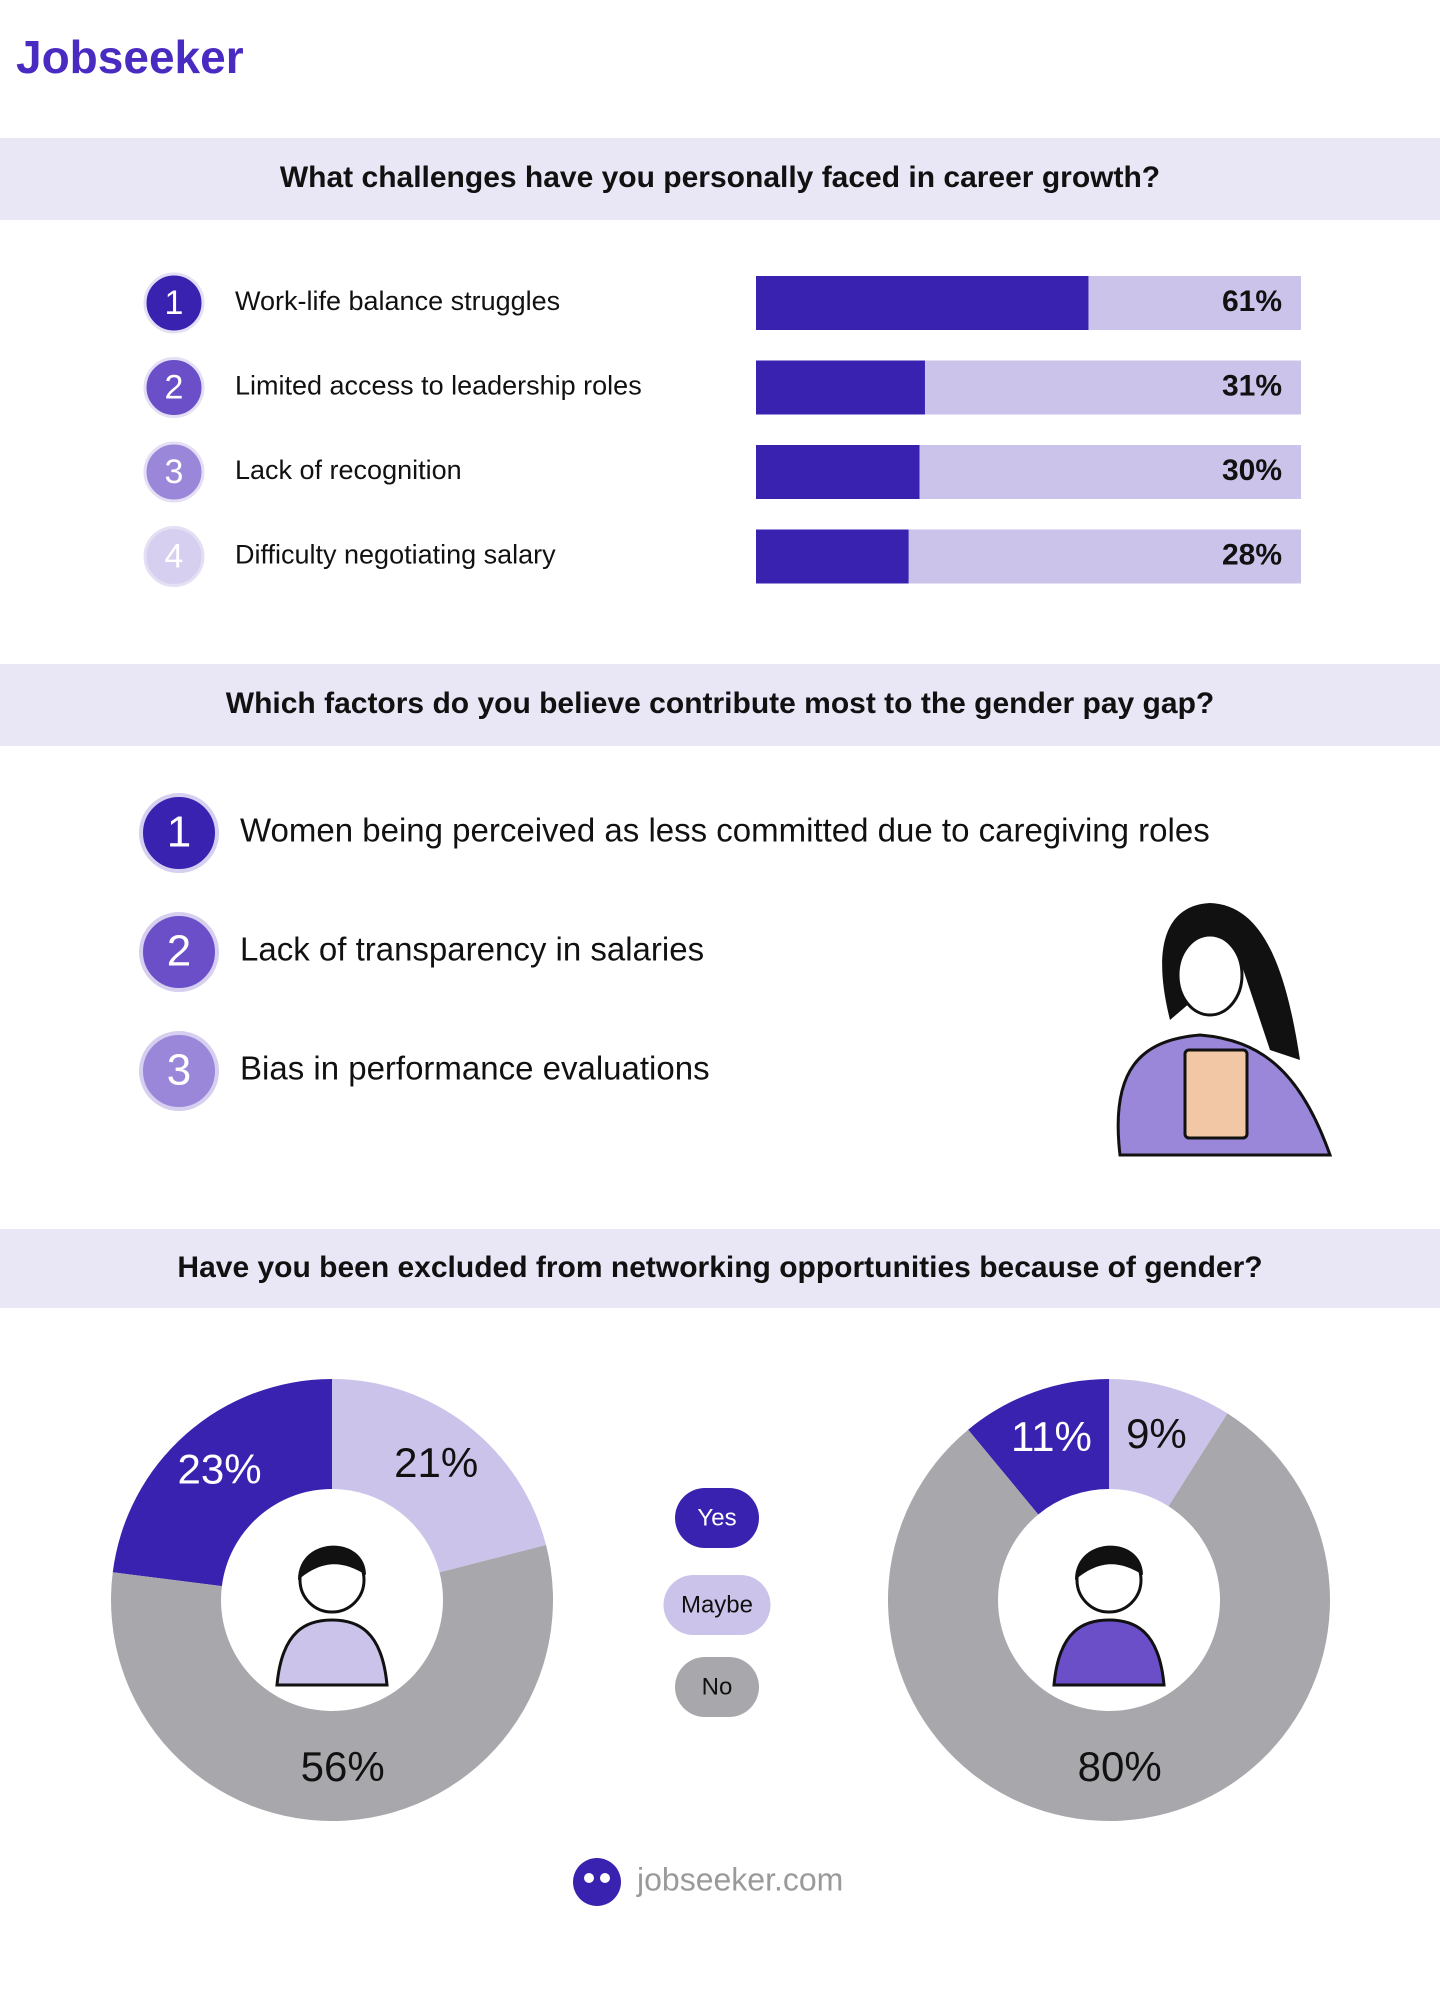 The image size is (1440, 2003). I want to click on value-label: 9%, so click(1156, 1433).